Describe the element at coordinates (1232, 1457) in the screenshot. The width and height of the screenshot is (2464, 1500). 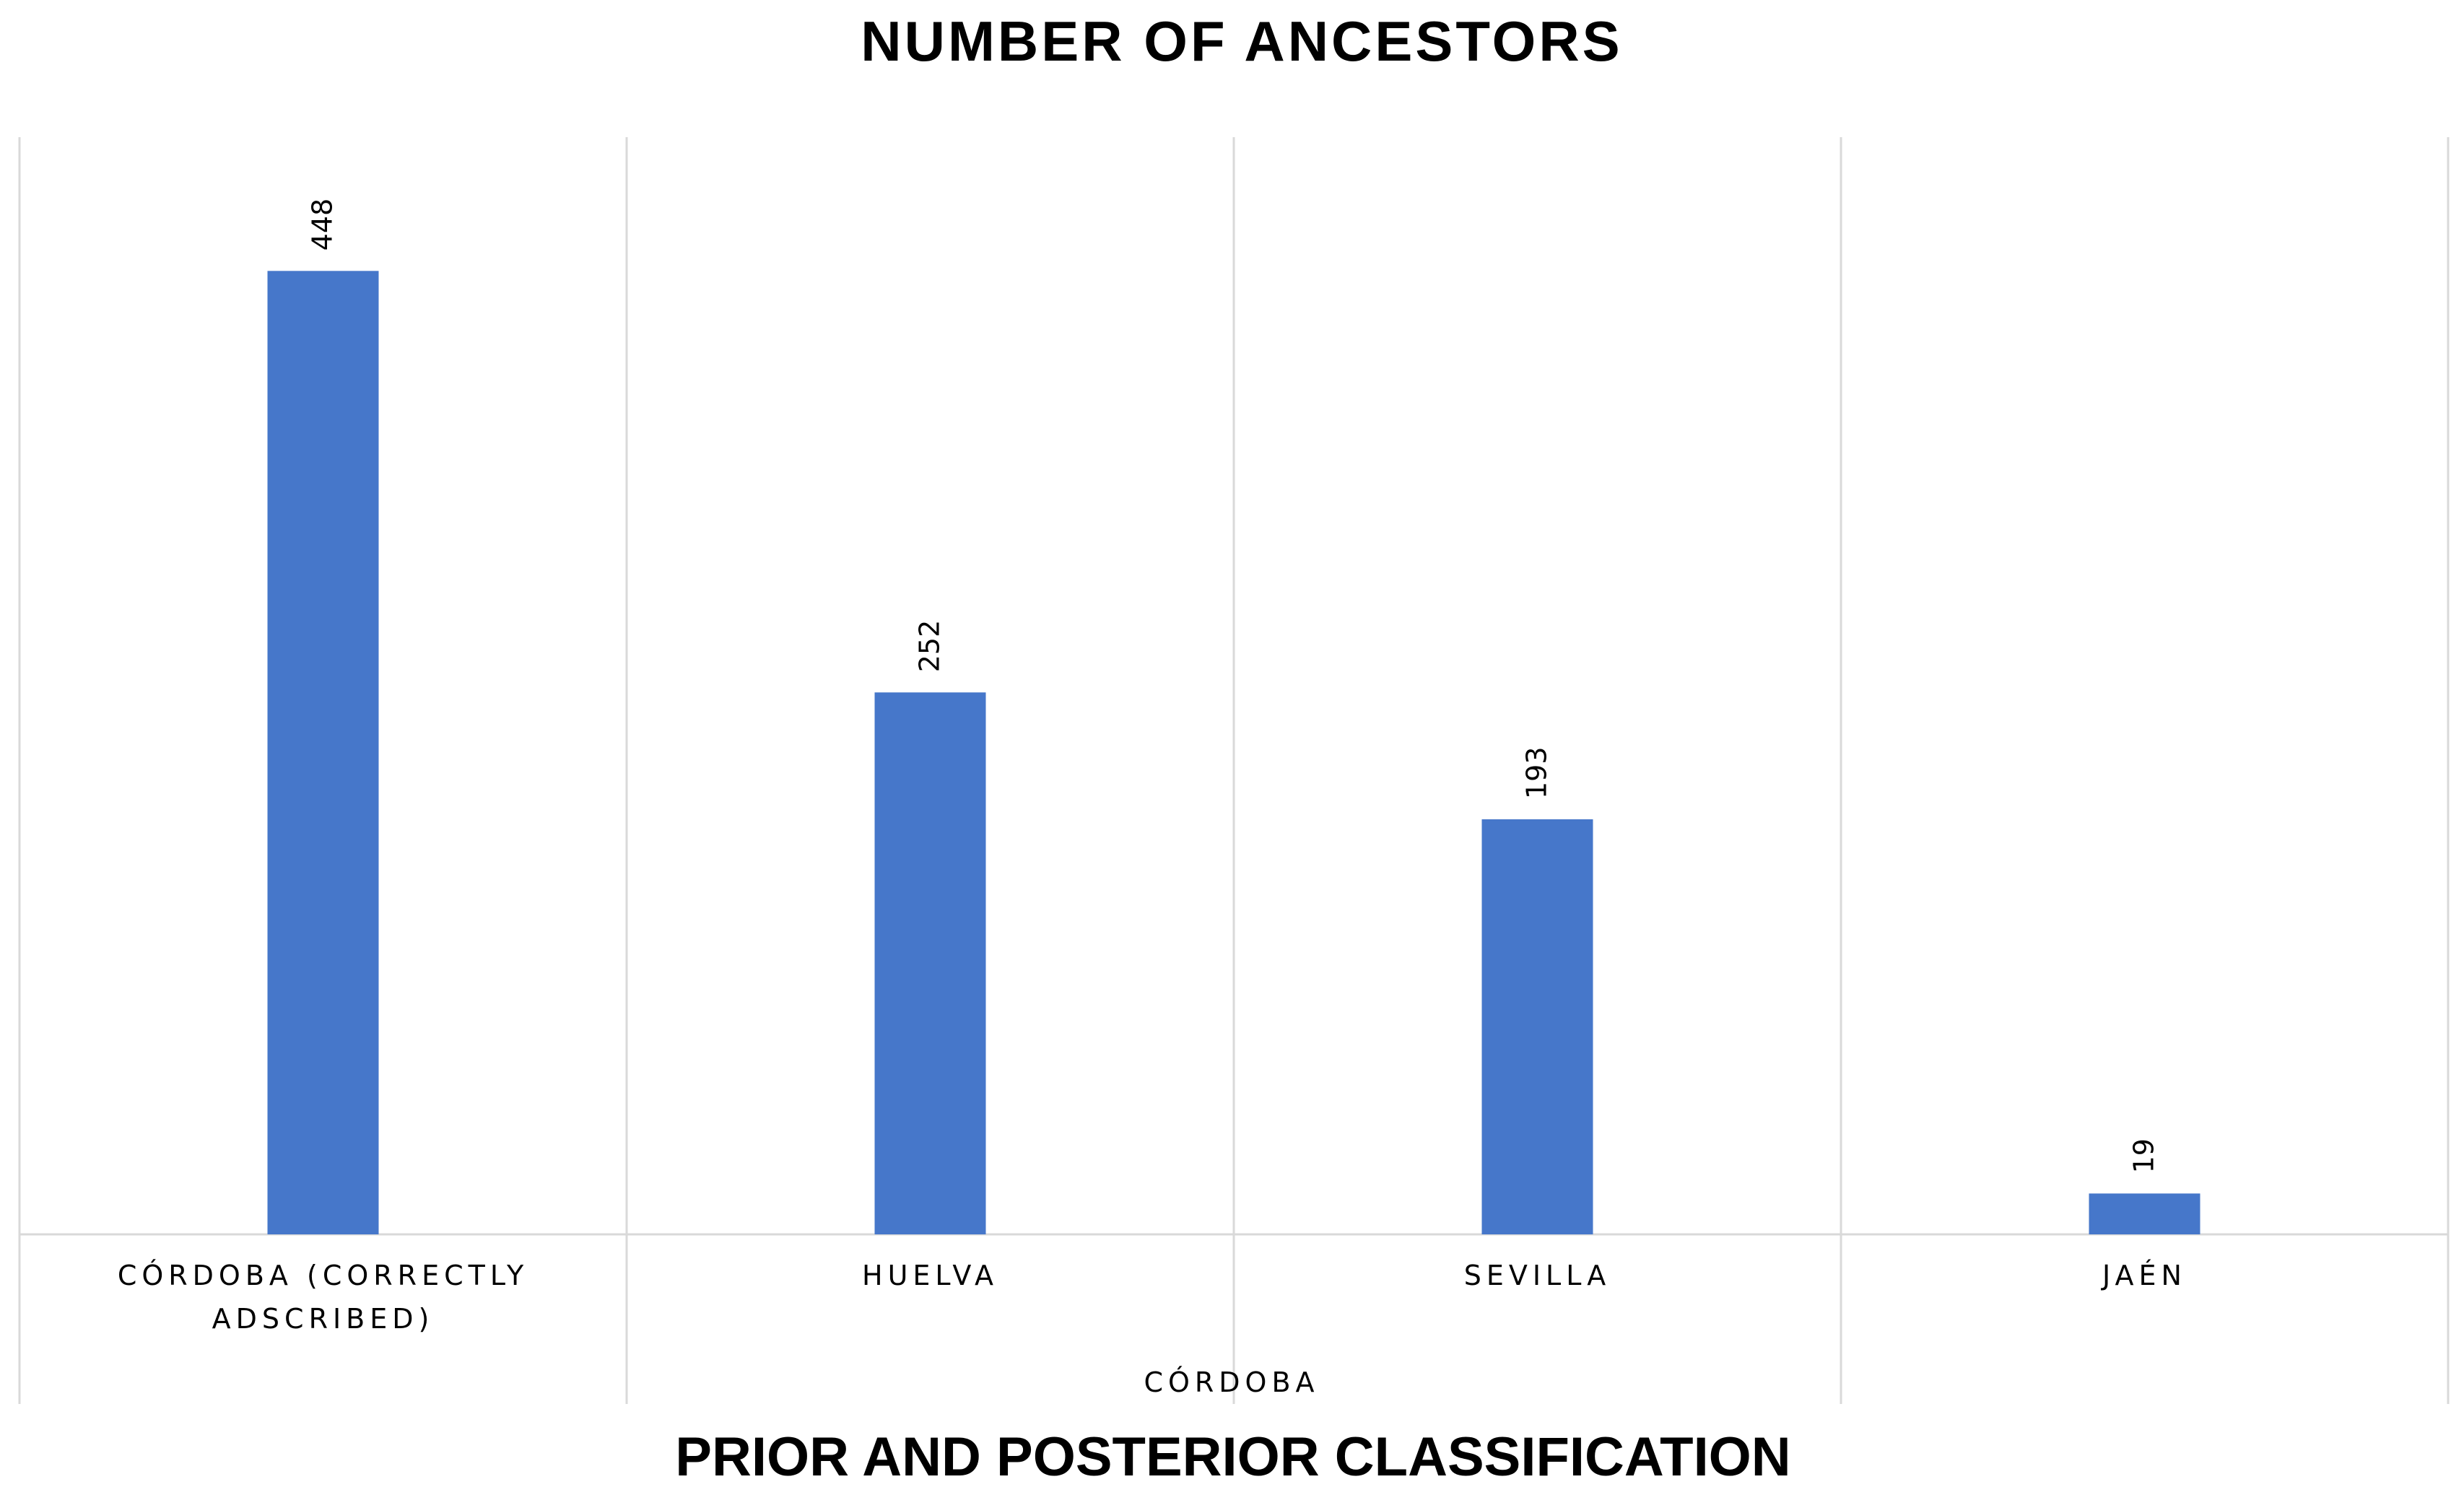
I see `x-axis-title: PRIOR AND POSTERIOR CLASSIFICATION` at that location.